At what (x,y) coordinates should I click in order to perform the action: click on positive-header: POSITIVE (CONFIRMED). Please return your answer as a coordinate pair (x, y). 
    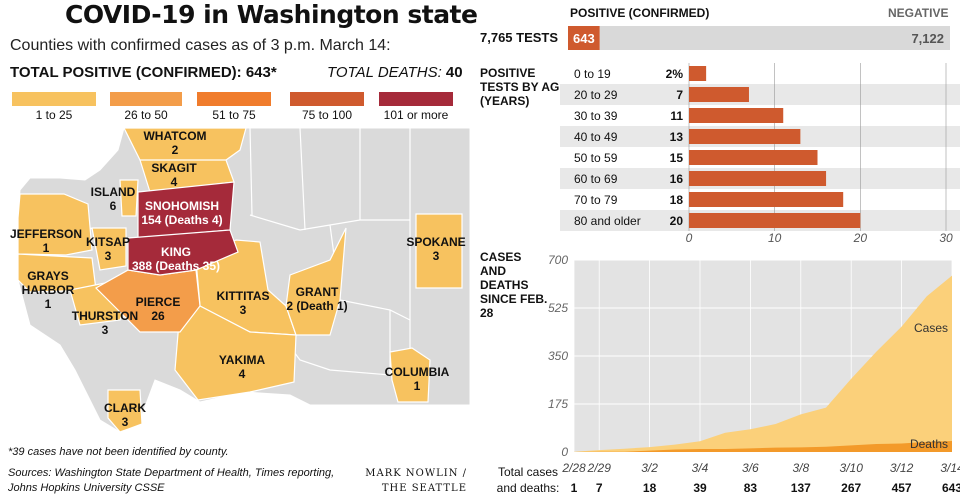
    Looking at the image, I should click on (640, 13).